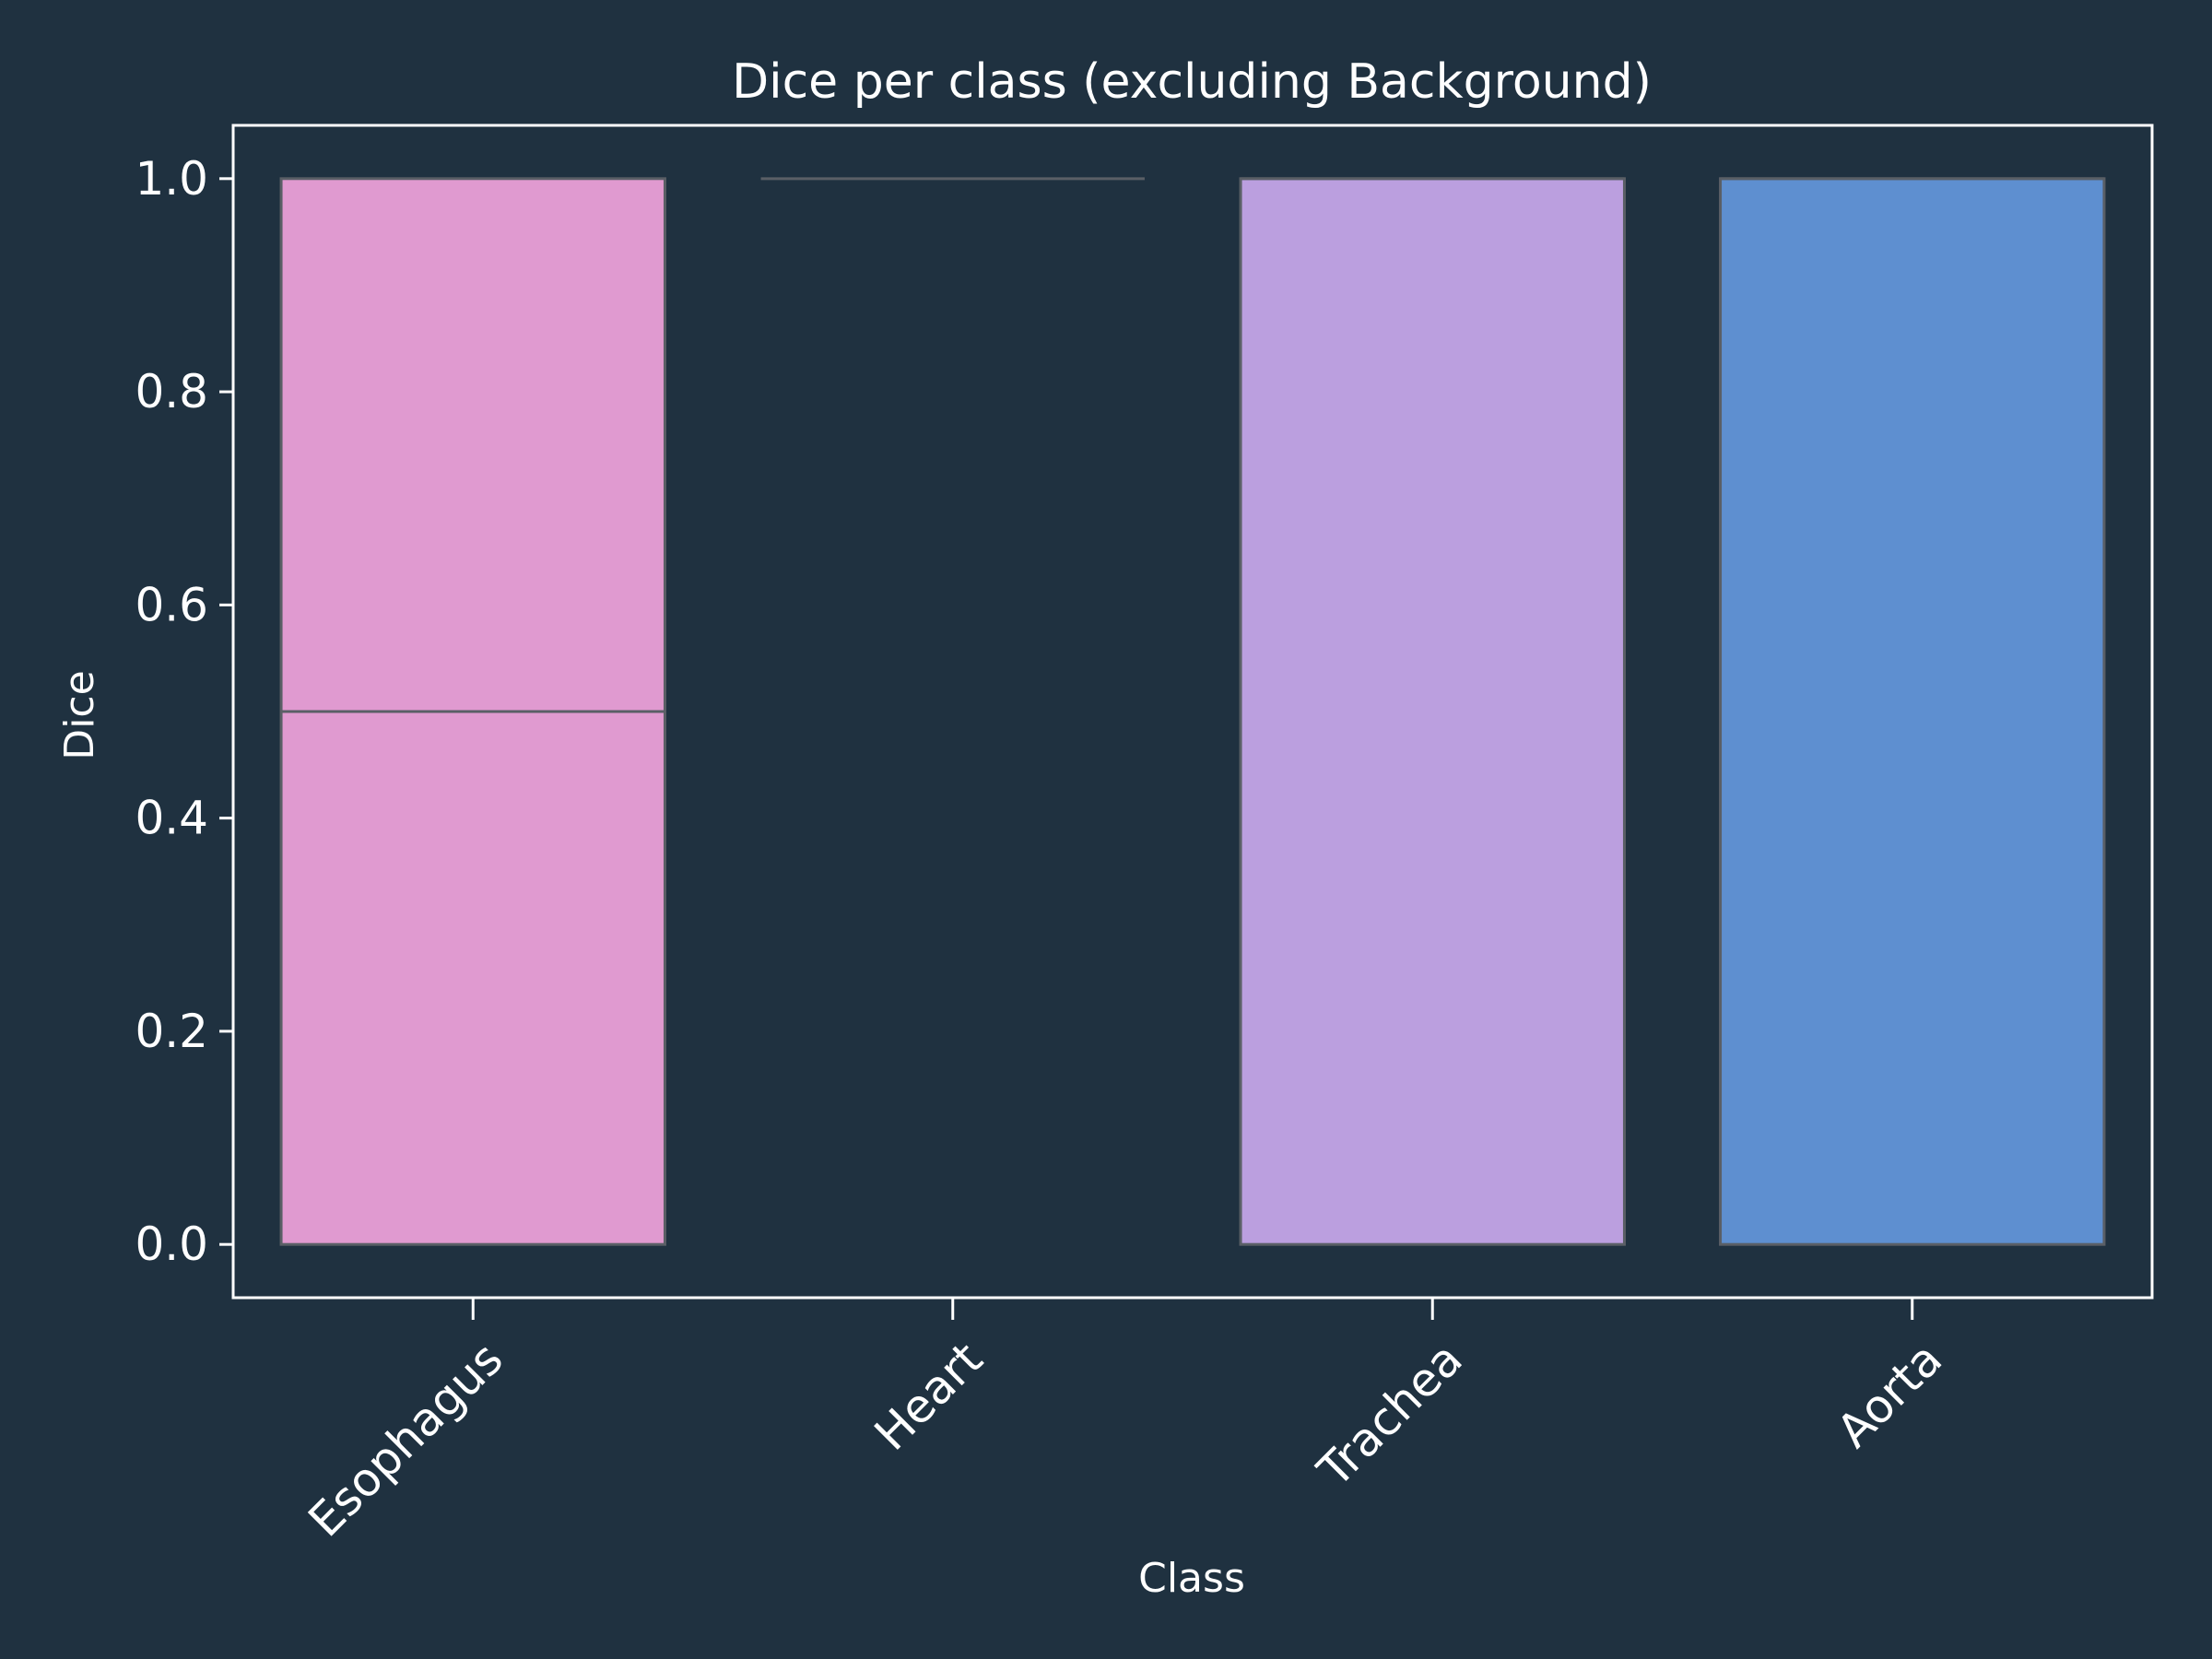  I want to click on x-tick-label-aorta: Aorta, so click(1889, 1394).